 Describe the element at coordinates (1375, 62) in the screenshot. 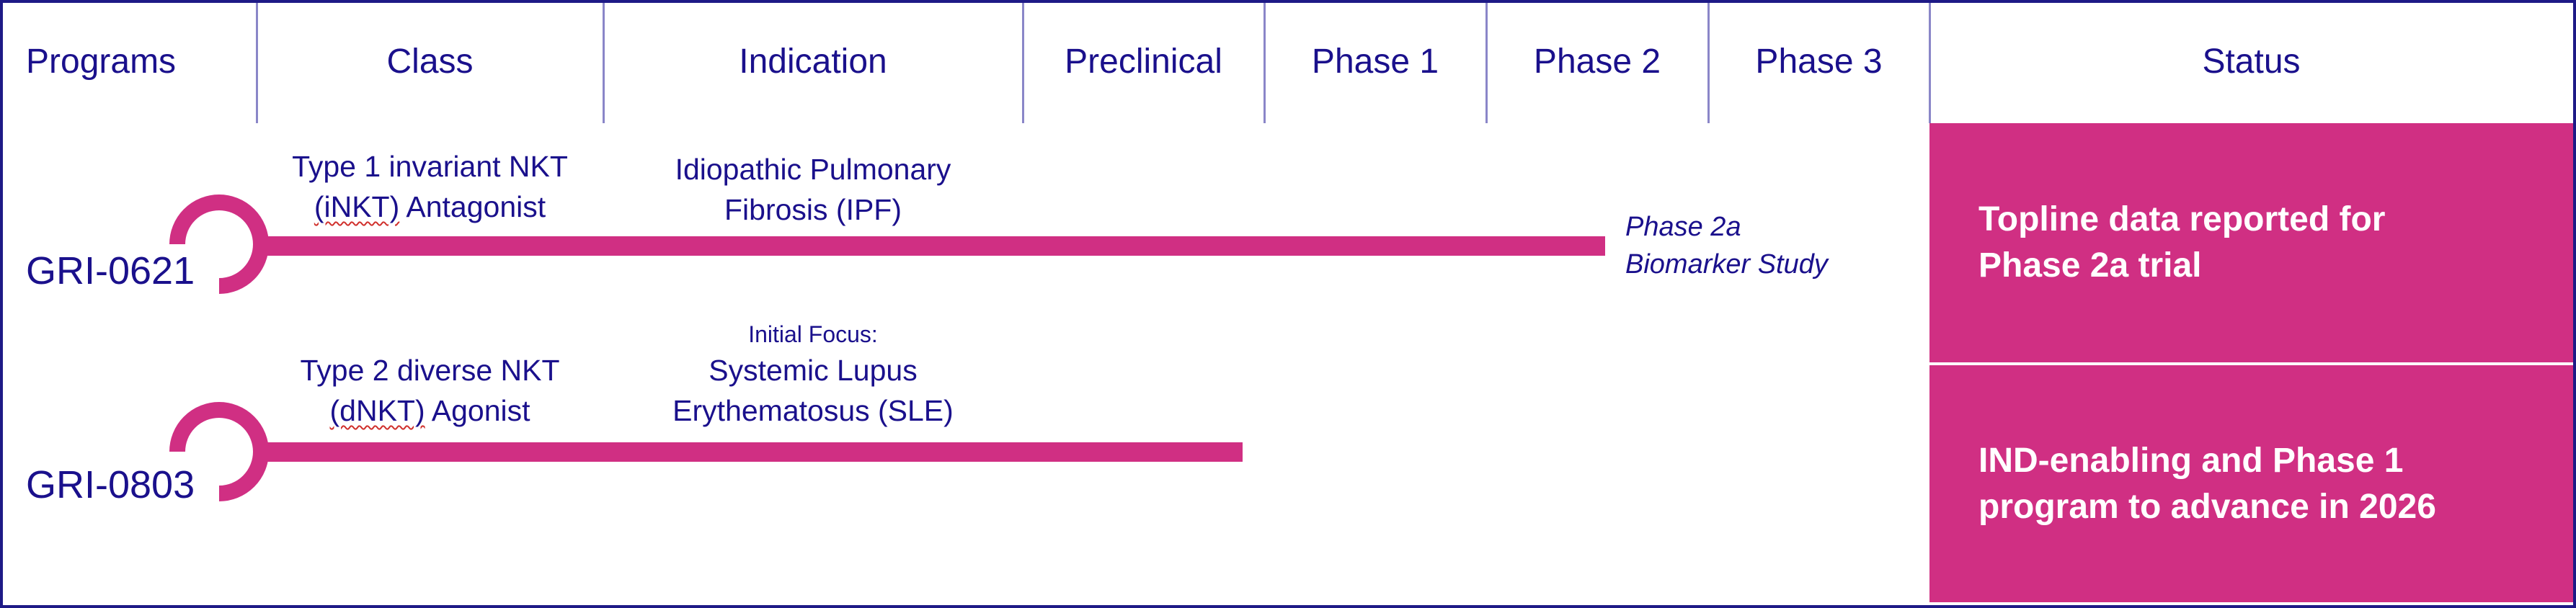

I see `header-phase-1: Phase 1` at that location.